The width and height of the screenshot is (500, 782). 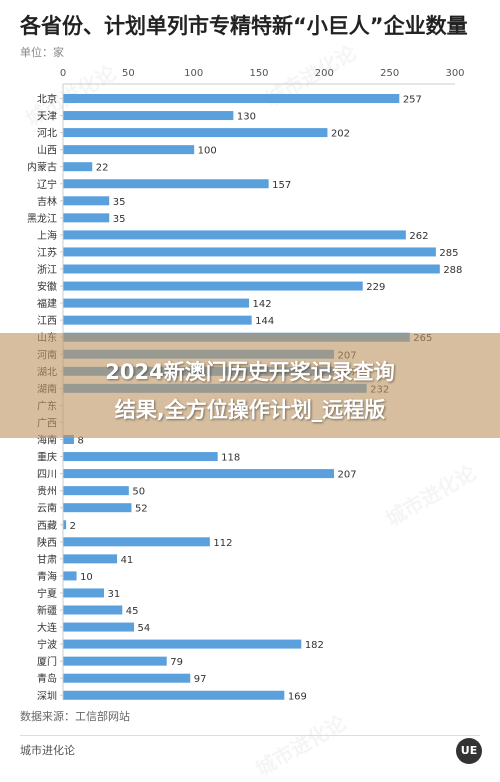 I want to click on x-tick-label: 200, so click(x=324, y=73).